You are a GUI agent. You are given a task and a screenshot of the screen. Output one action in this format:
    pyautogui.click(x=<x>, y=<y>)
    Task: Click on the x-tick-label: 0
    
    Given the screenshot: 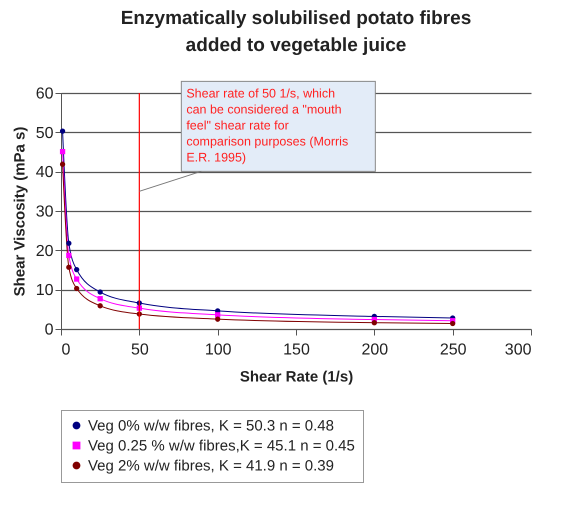 What is the action you would take?
    pyautogui.click(x=66, y=350)
    